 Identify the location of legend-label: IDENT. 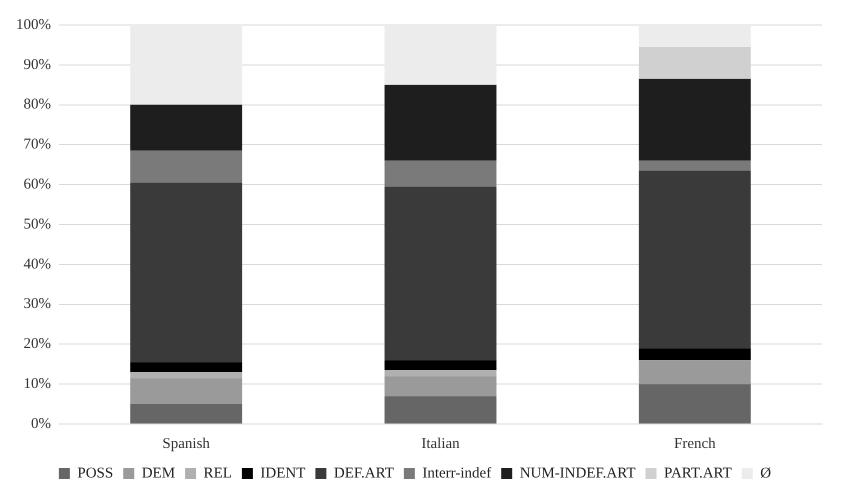
(283, 473).